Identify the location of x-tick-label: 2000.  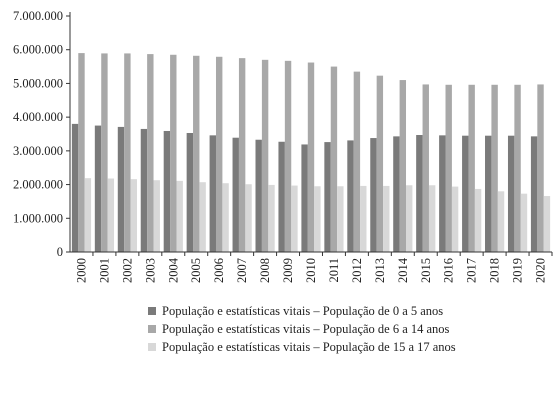
(81, 270).